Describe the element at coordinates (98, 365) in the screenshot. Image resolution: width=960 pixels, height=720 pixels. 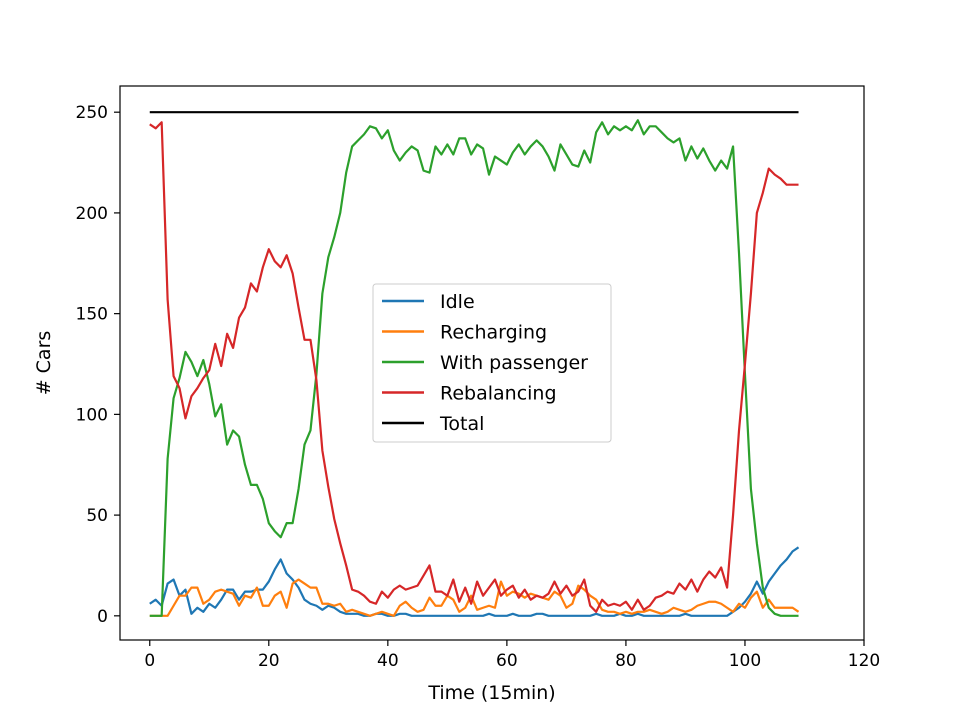
I see `y-axis: 0 50 100 150 200 250` at that location.